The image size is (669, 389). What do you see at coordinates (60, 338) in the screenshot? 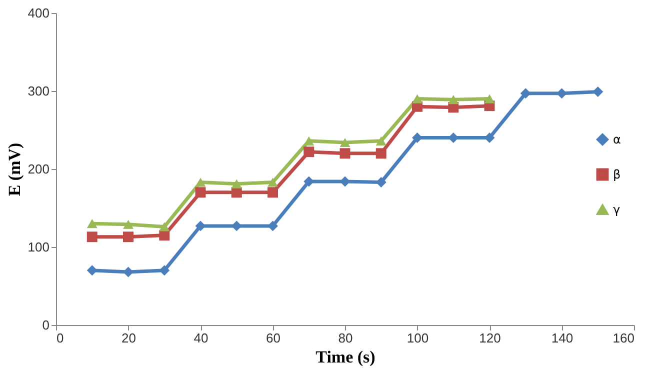
I see `x-tick-label: 0` at bounding box center [60, 338].